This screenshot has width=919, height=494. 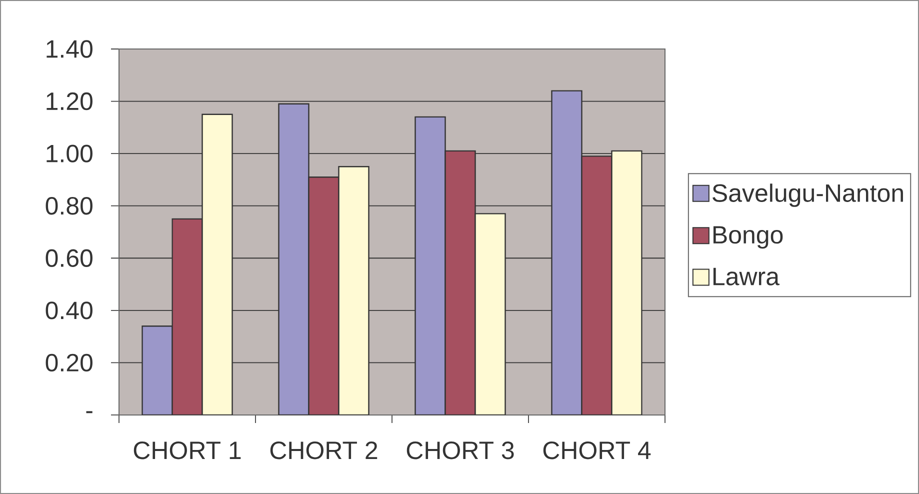 I want to click on legend-label: Bongo, so click(x=748, y=237).